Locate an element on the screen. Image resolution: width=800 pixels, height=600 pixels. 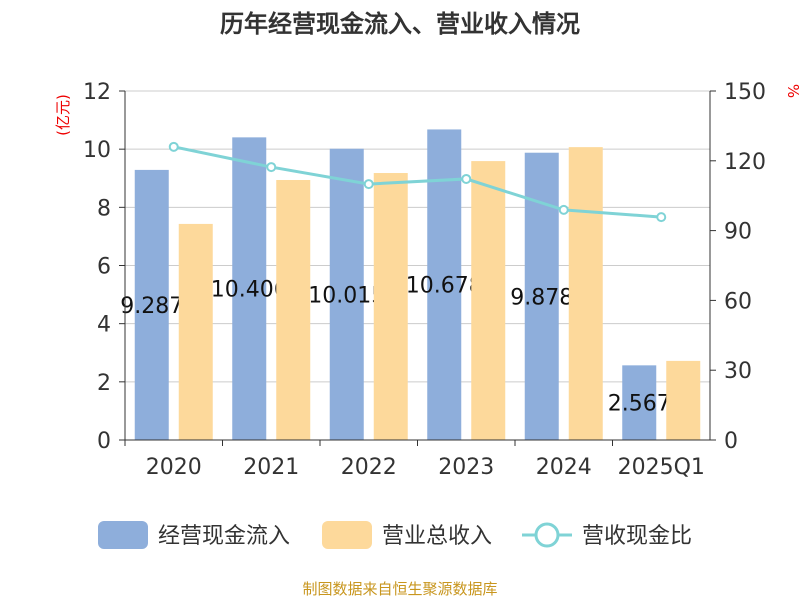
x-tick-label: 2024 is located at coordinates (564, 467).